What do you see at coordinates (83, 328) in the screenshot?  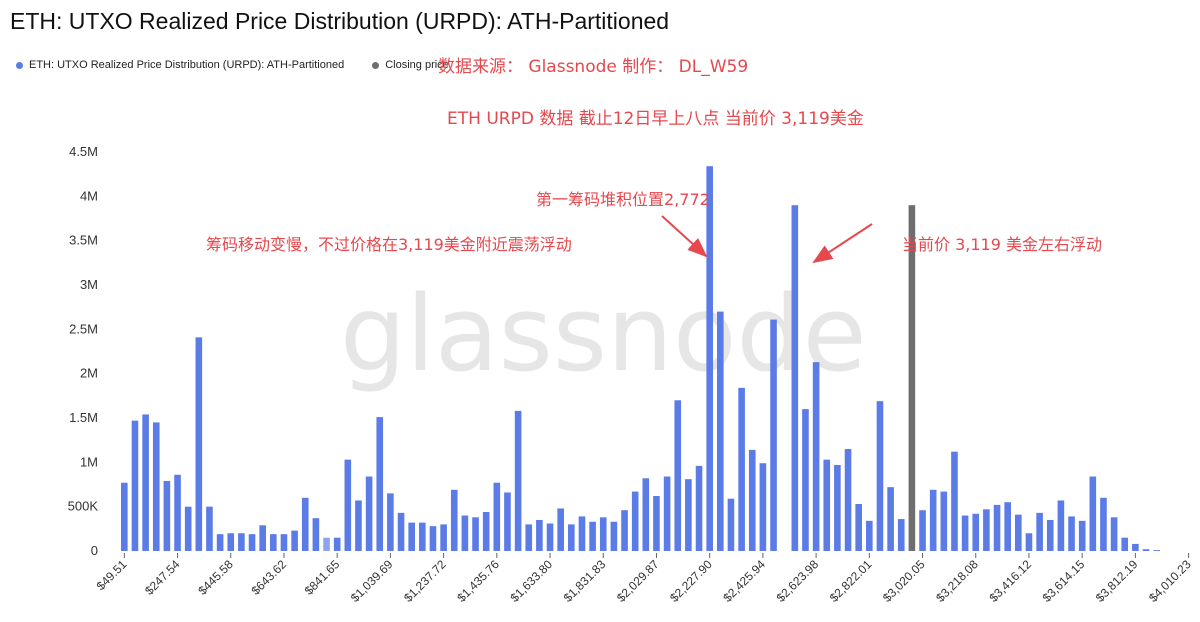 I see `y-tick-label: 2.5M` at bounding box center [83, 328].